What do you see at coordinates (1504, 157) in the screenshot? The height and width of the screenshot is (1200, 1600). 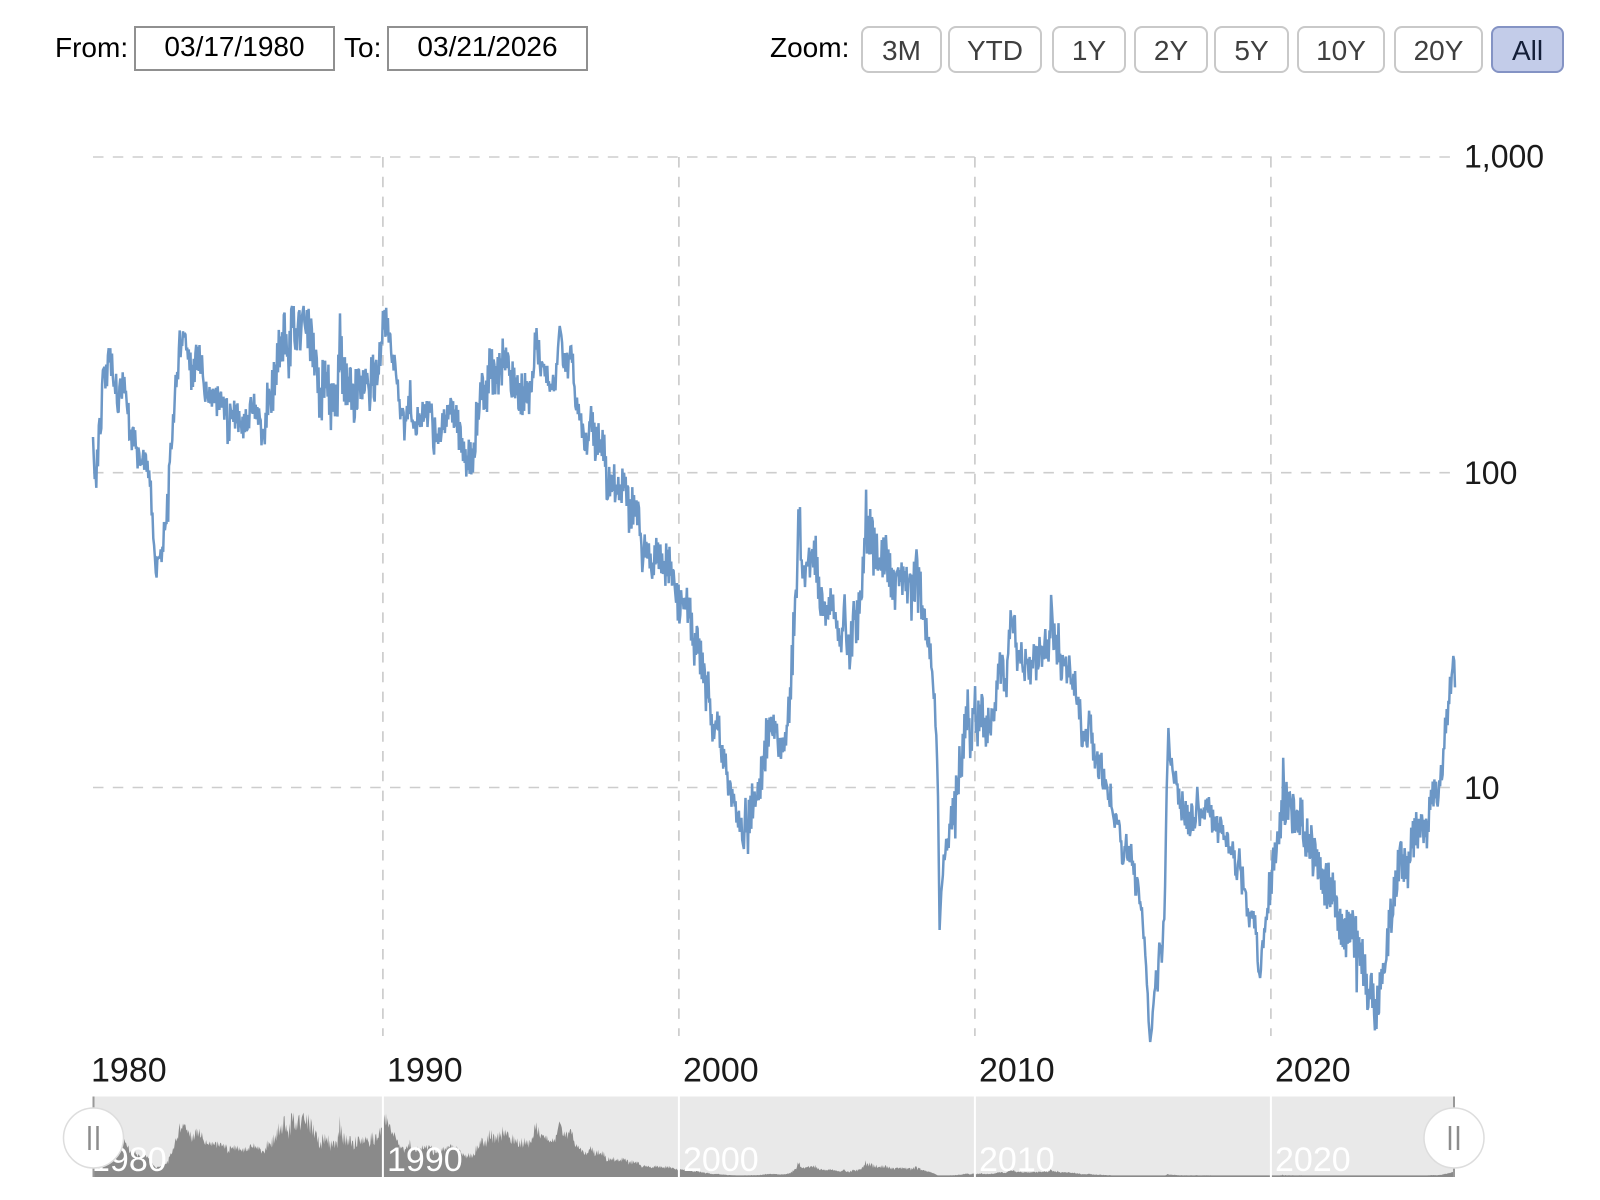 I see `svg-text: 1,000` at bounding box center [1504, 157].